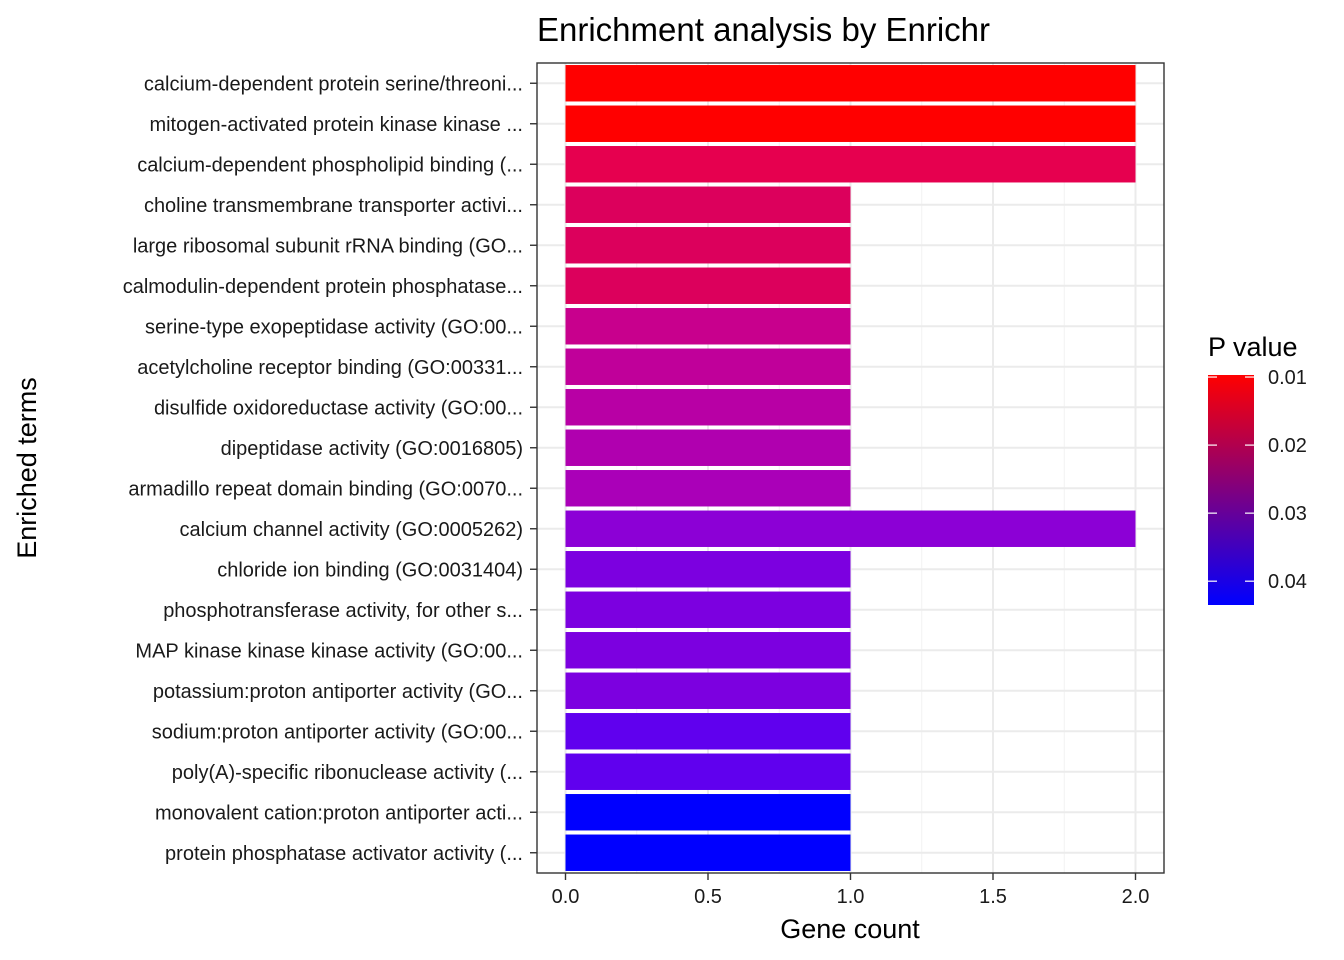 This screenshot has height=960, width=1344. What do you see at coordinates (763, 29) in the screenshot?
I see `chart-title: Enrichment analysis by Enrichr` at bounding box center [763, 29].